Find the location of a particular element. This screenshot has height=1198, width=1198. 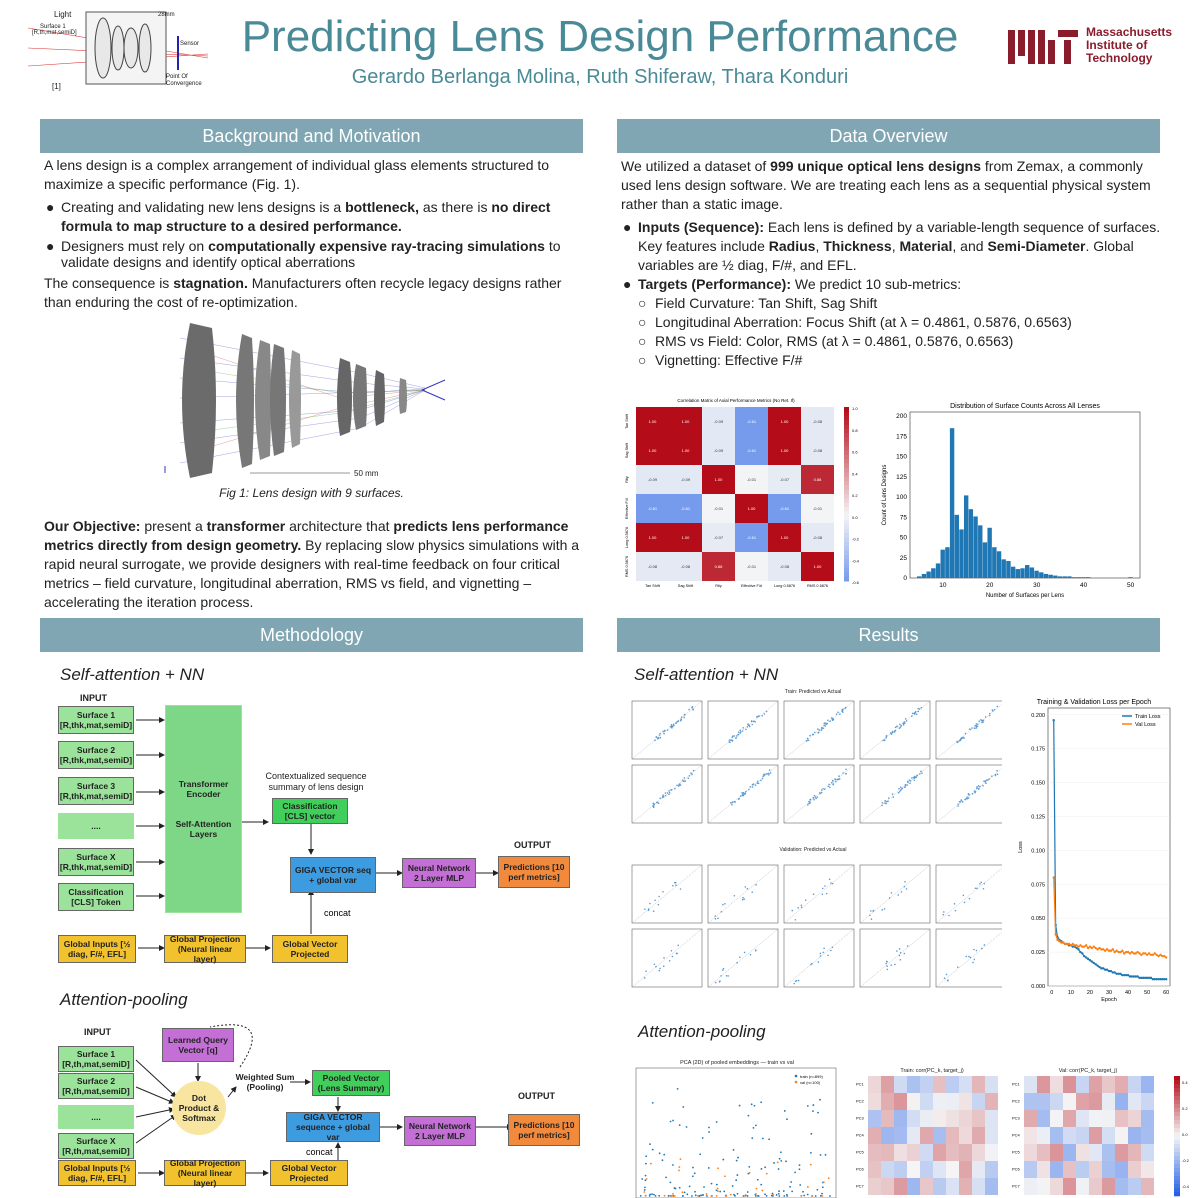

d1-surface-x: Surface X [R,thk,mat,semiD] is located at coordinates (96, 862).